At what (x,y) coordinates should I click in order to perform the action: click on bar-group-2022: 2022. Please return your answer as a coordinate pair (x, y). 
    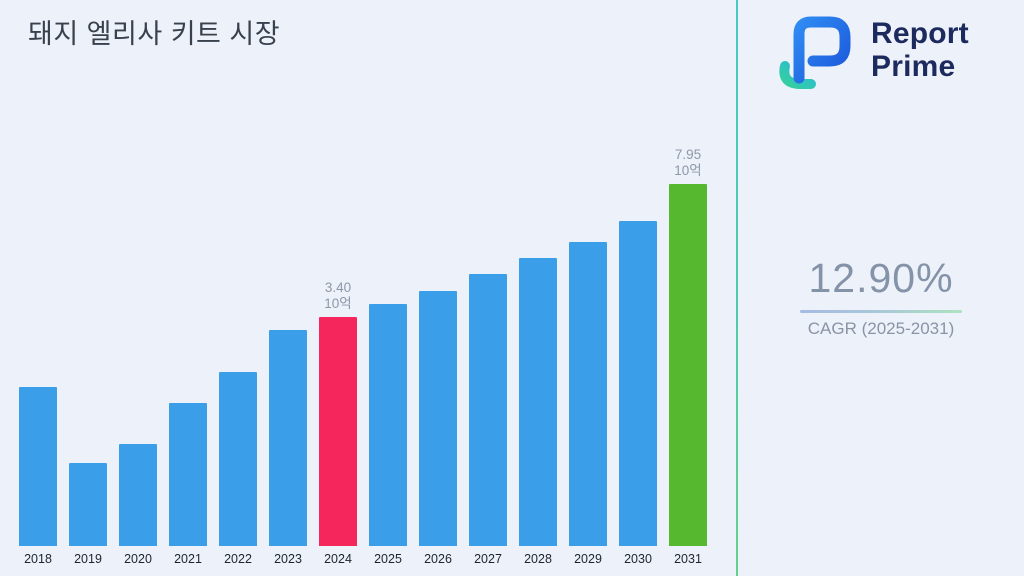
    Looking at the image, I should click on (238, 469).